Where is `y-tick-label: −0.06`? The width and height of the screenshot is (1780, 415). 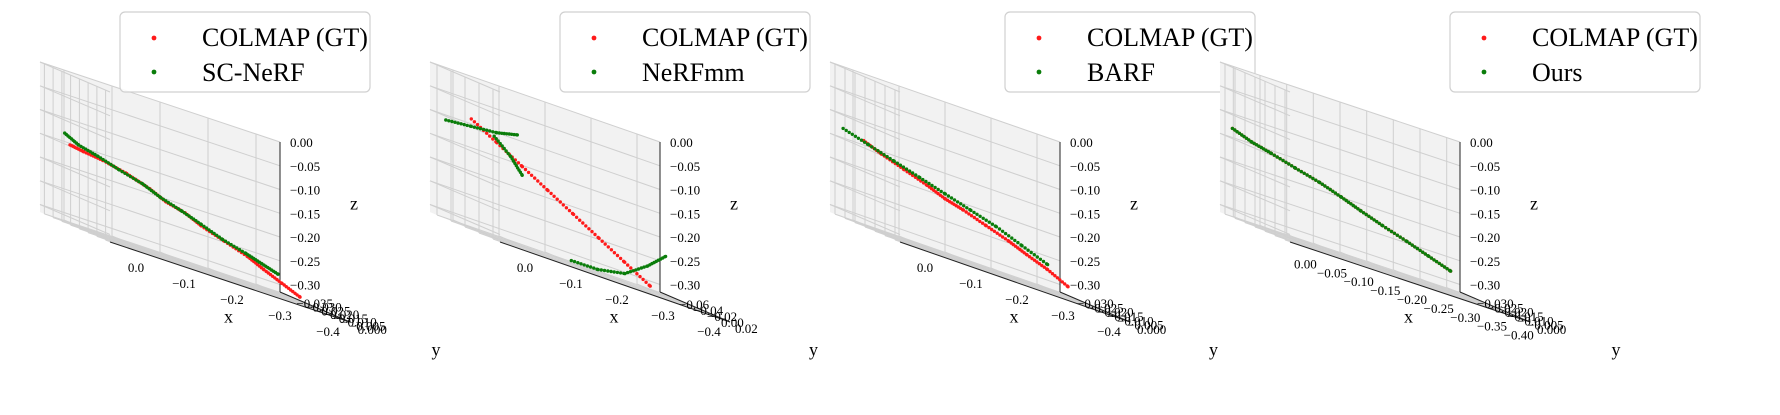 y-tick-label: −0.06 is located at coordinates (694, 304).